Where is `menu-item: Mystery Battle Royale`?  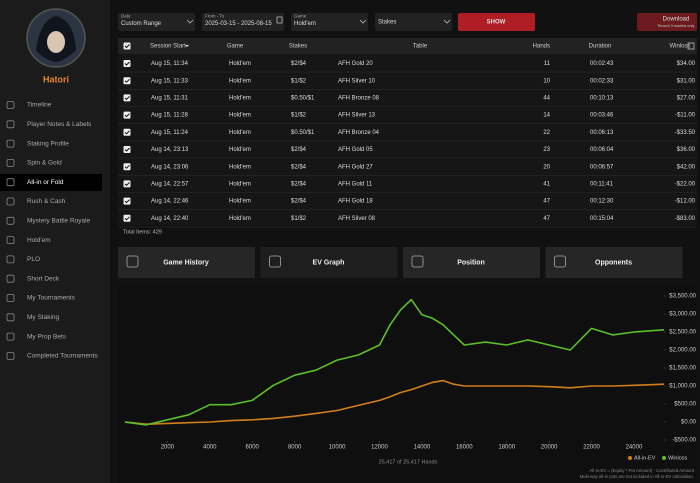 menu-item: Mystery Battle Royale is located at coordinates (59, 221).